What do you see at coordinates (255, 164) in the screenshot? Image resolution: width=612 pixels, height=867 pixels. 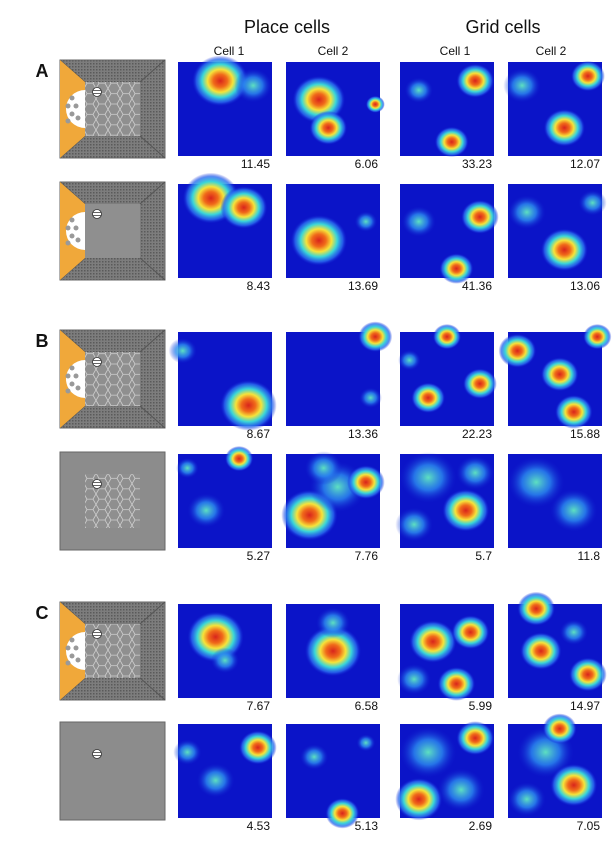 I see `peak-rate: 11.45` at bounding box center [255, 164].